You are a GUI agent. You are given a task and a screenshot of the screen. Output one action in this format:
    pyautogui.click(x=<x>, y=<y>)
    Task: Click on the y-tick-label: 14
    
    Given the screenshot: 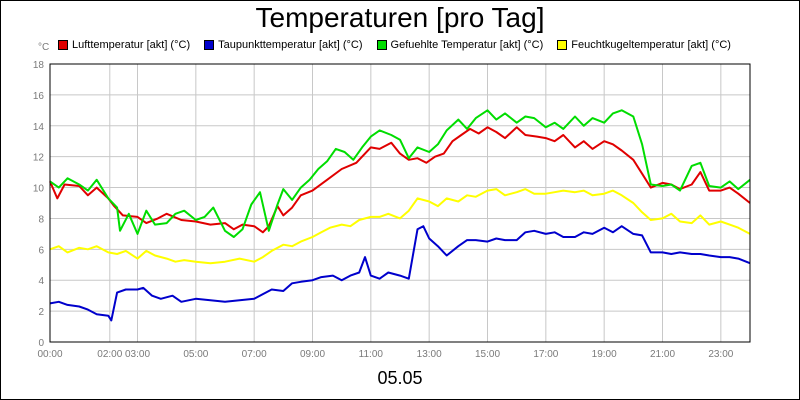 What is the action you would take?
    pyautogui.click(x=39, y=127)
    